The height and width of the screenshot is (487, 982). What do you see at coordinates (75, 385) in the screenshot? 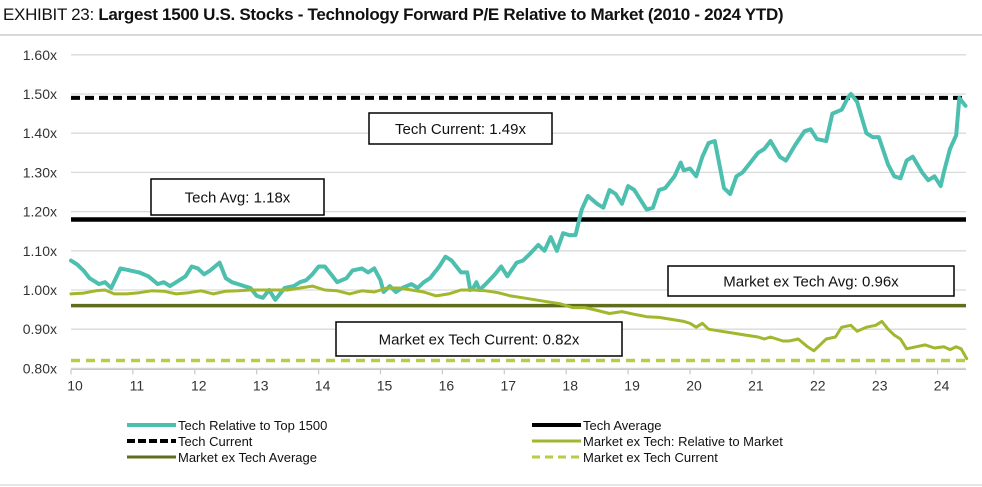
I see `x-tick-label: 10` at bounding box center [75, 385].